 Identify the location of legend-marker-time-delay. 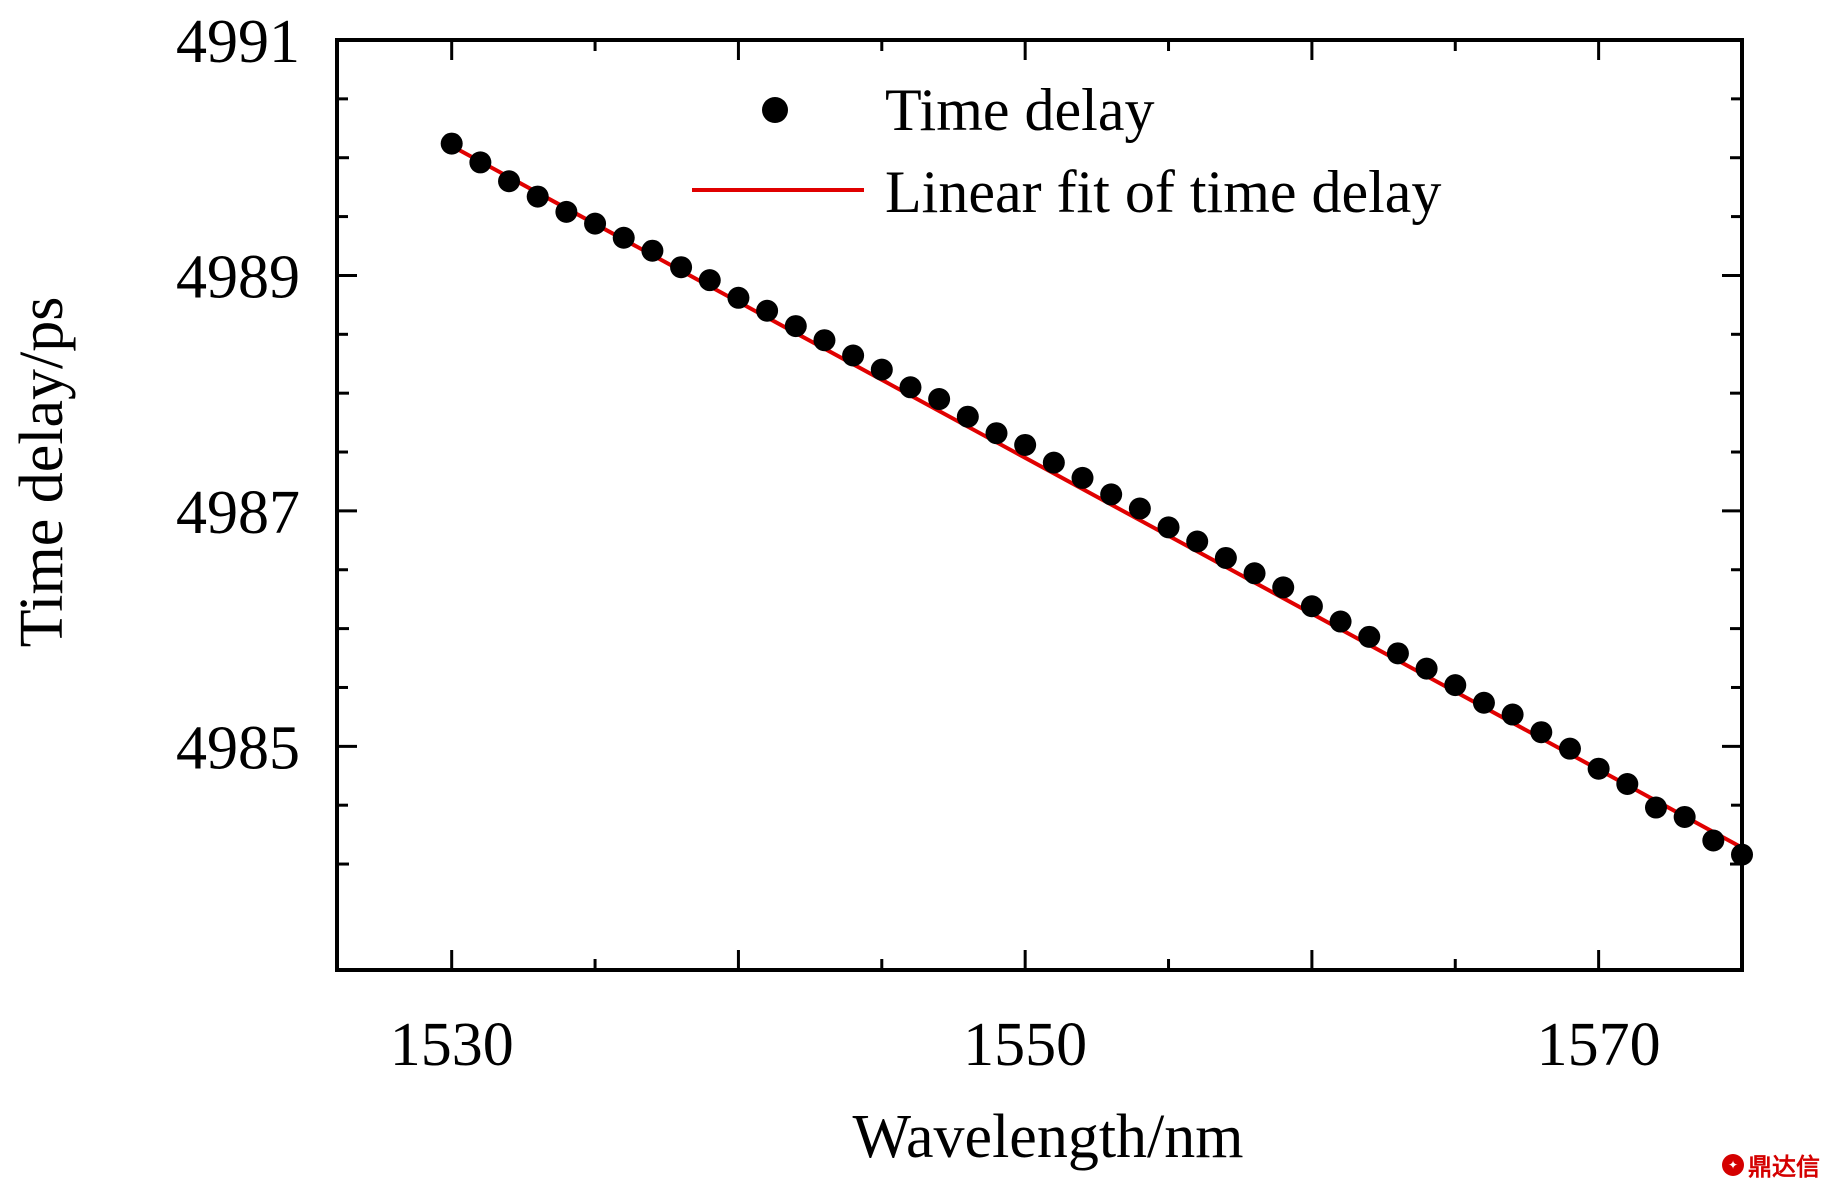
(775, 110).